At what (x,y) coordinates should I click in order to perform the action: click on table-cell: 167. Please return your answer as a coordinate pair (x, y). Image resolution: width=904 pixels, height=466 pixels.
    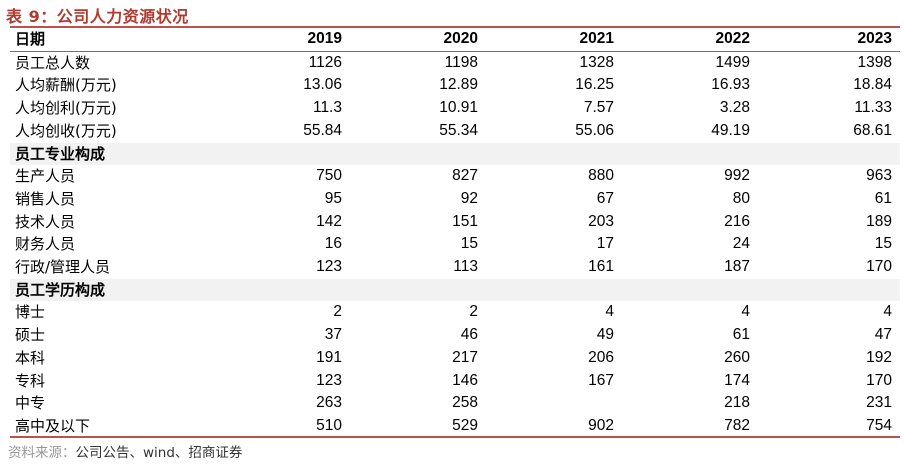
    Looking at the image, I should click on (601, 380).